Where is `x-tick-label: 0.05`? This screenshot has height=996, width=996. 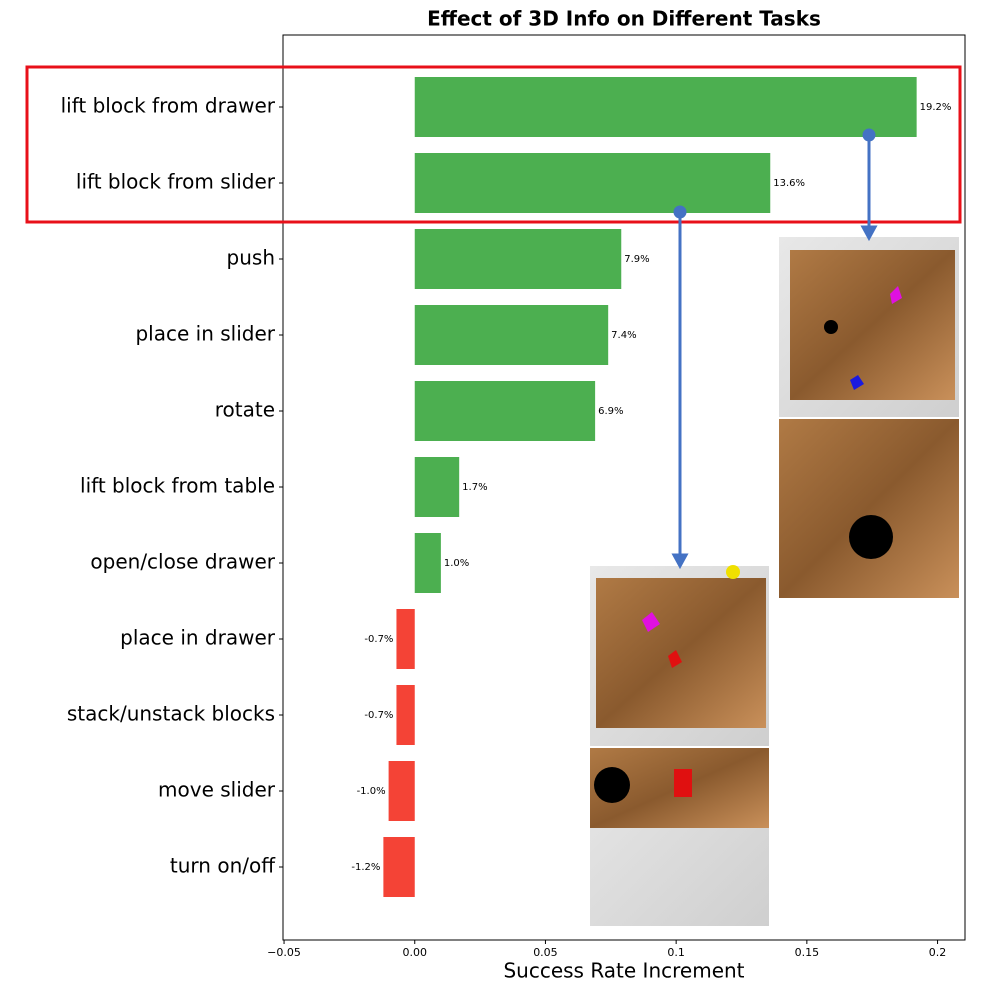 x-tick-label: 0.05 is located at coordinates (545, 952).